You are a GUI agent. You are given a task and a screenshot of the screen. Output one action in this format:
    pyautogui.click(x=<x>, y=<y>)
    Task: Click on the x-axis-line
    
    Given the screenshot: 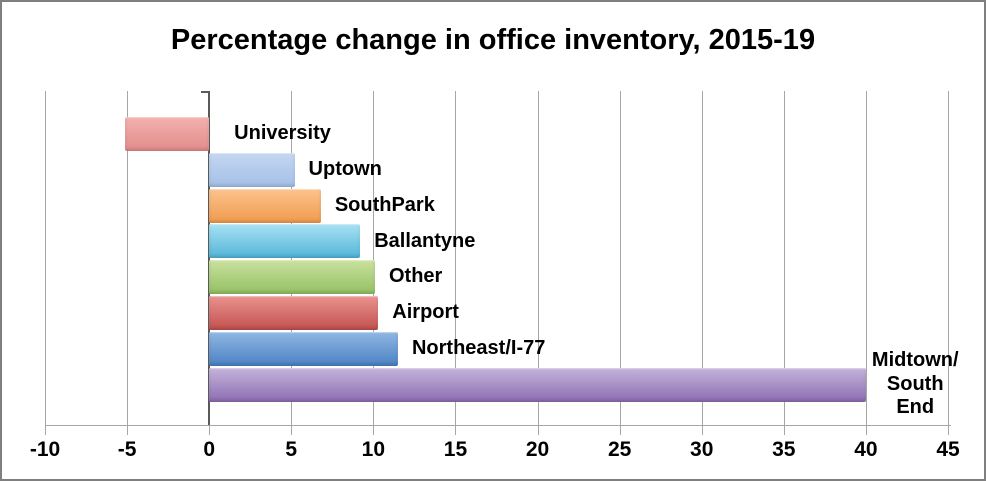 What is the action you would take?
    pyautogui.click(x=498, y=425)
    